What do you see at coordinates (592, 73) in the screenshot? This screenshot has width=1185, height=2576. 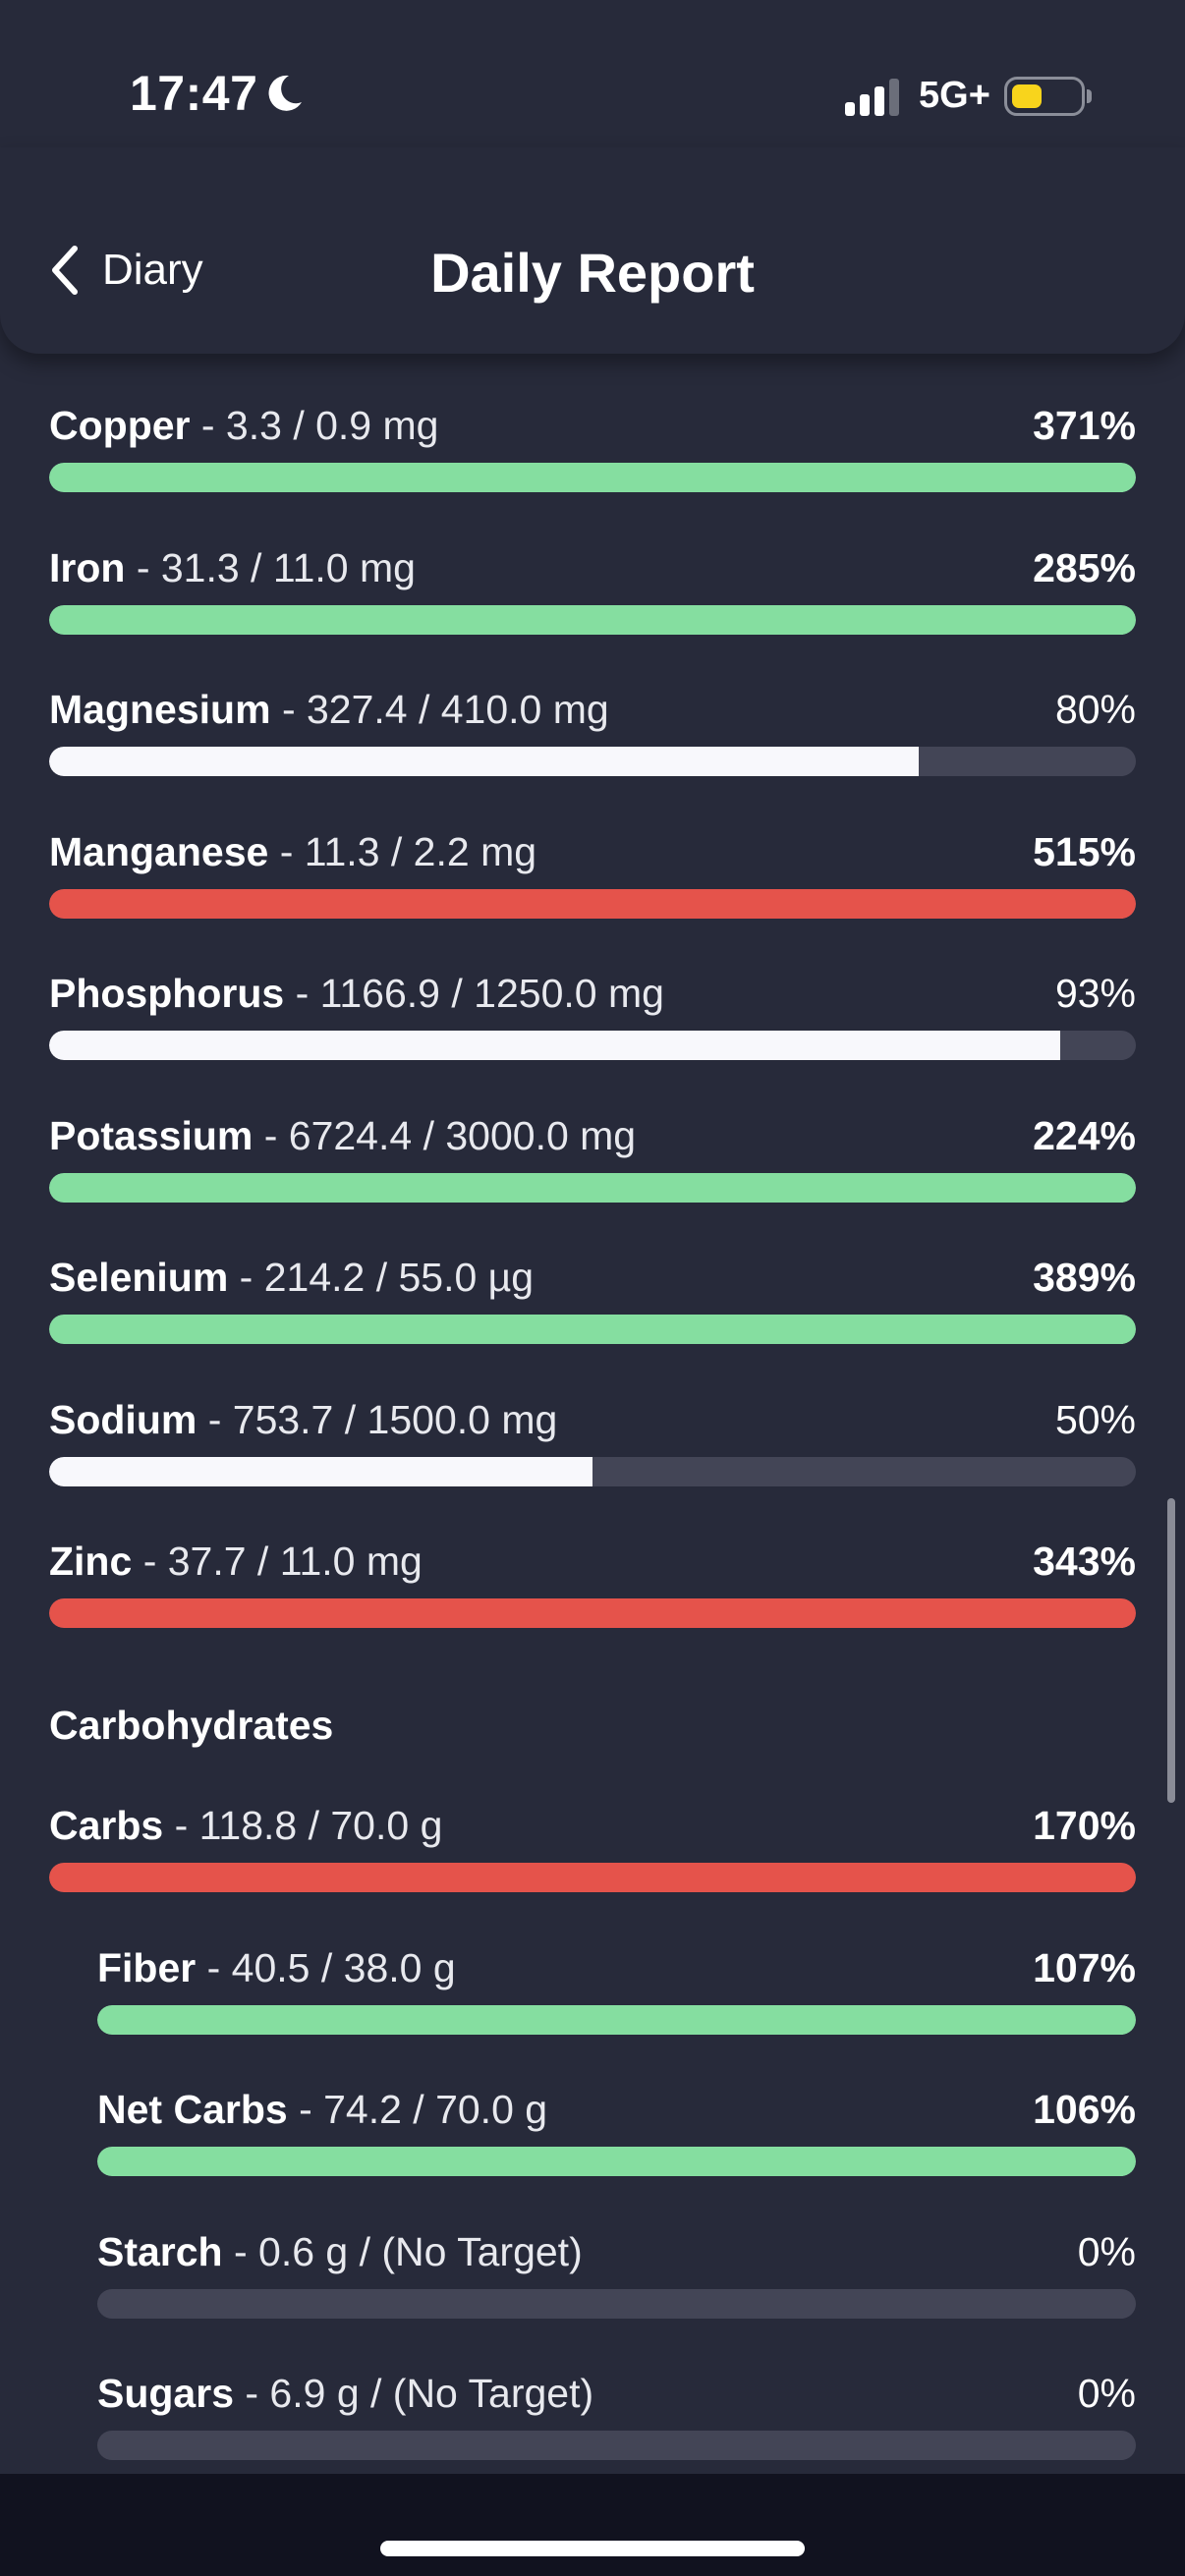 I see `status-bar: 17:47 5G+` at bounding box center [592, 73].